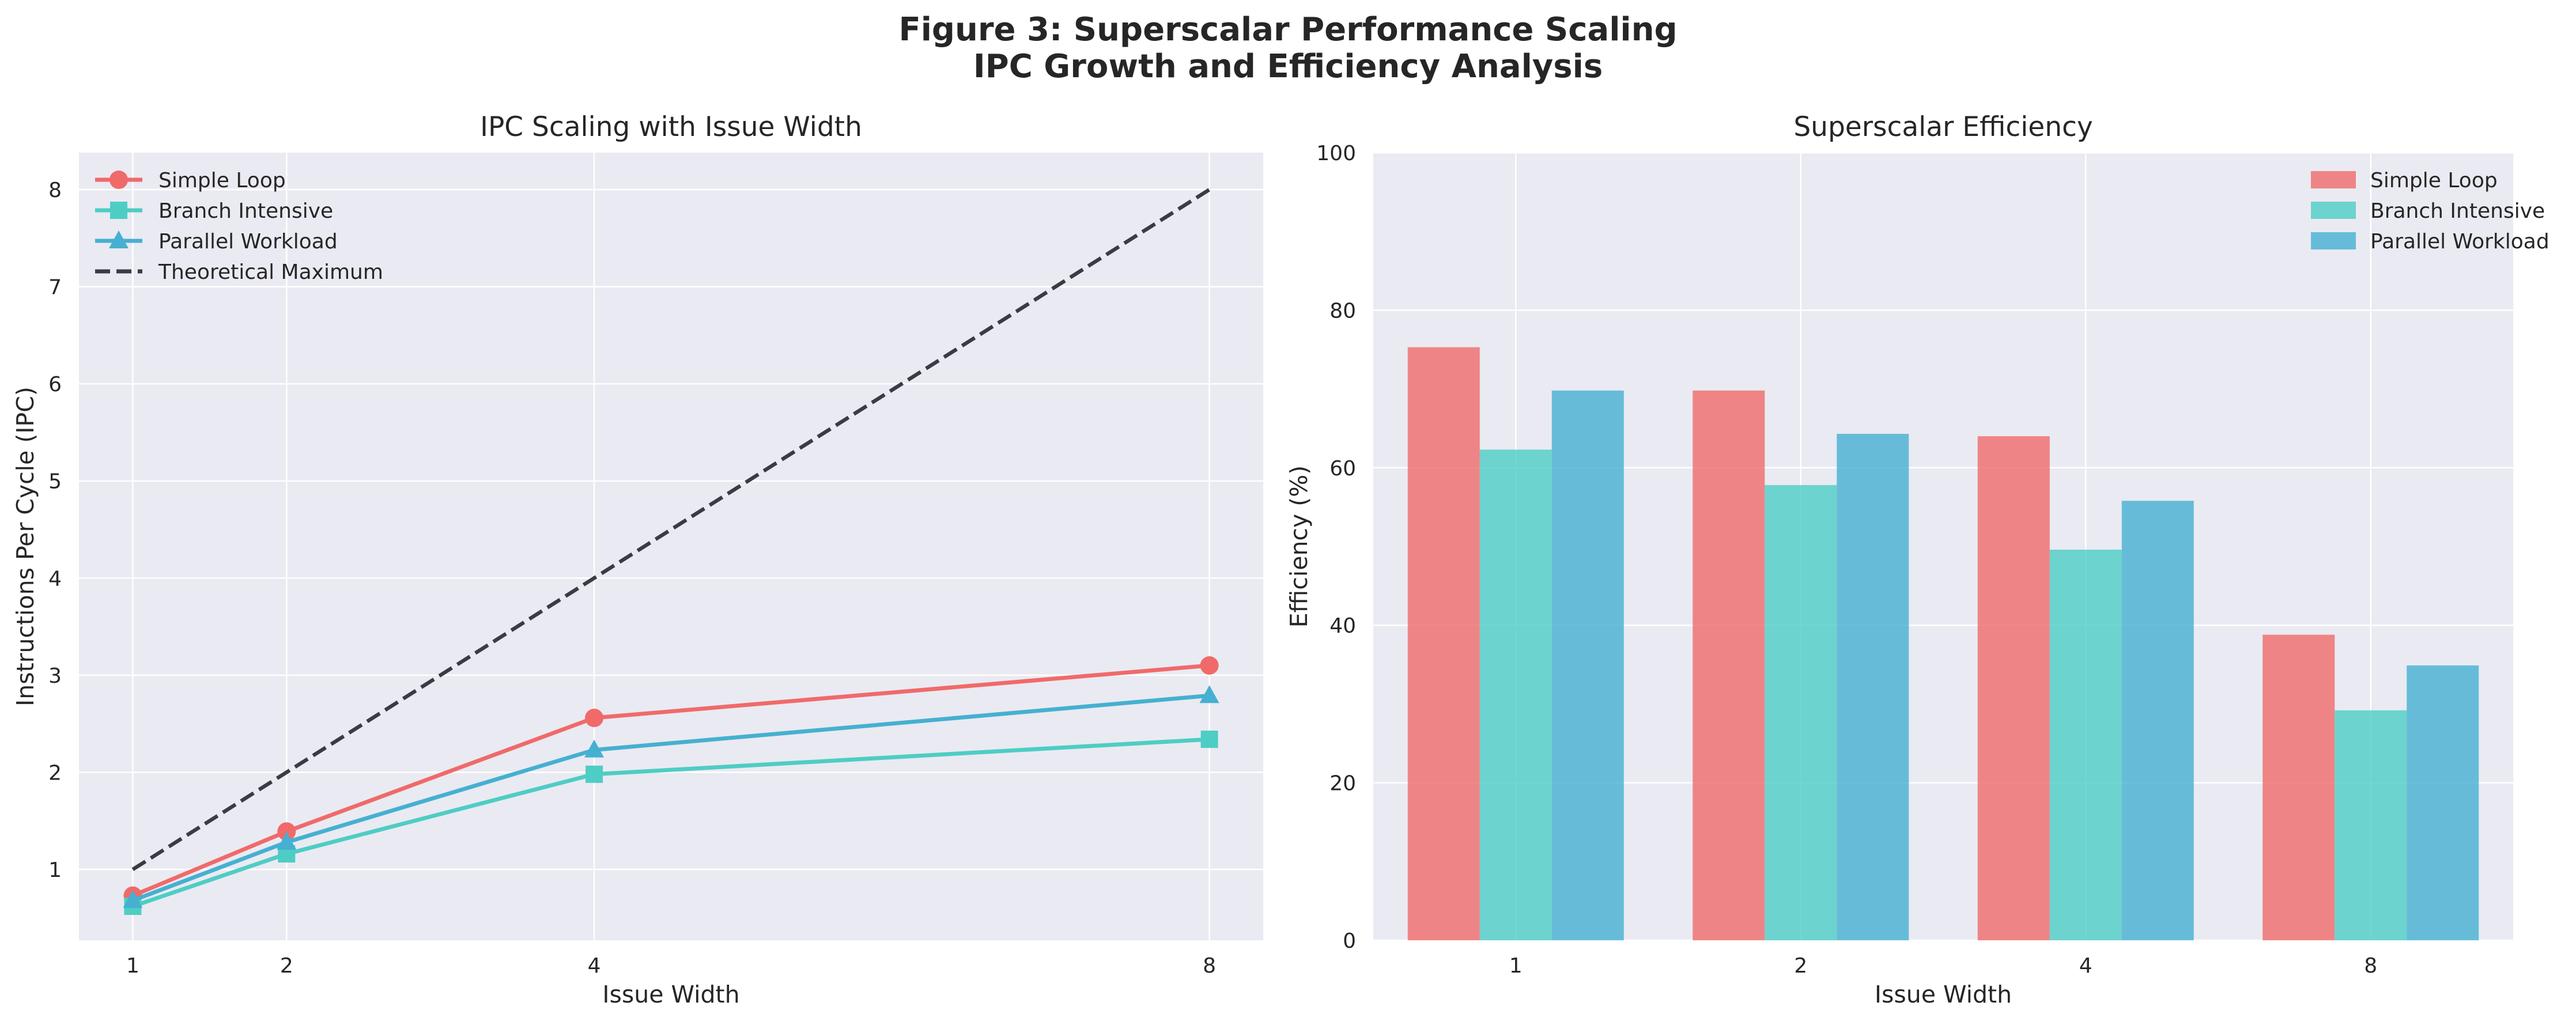 This screenshot has width=2576, height=1025. What do you see at coordinates (1342, 626) in the screenshot?
I see `y-tick-label: 40` at bounding box center [1342, 626].